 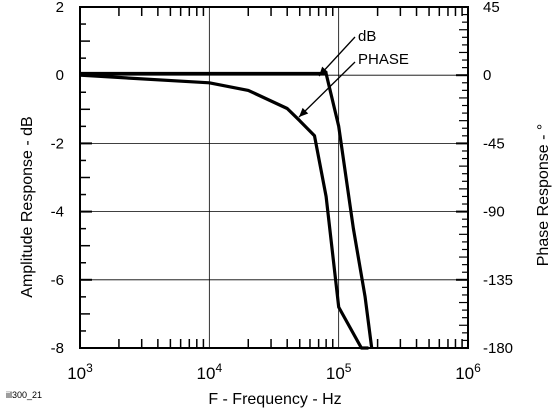 I want to click on y-tick-label: -8, so click(x=57, y=348).